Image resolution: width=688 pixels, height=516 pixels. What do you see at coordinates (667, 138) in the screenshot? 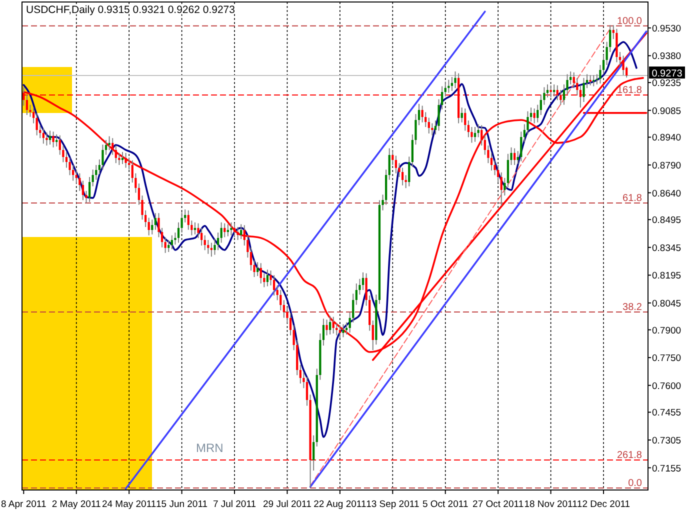
I see `y-tick-label: 0.8940` at bounding box center [667, 138].